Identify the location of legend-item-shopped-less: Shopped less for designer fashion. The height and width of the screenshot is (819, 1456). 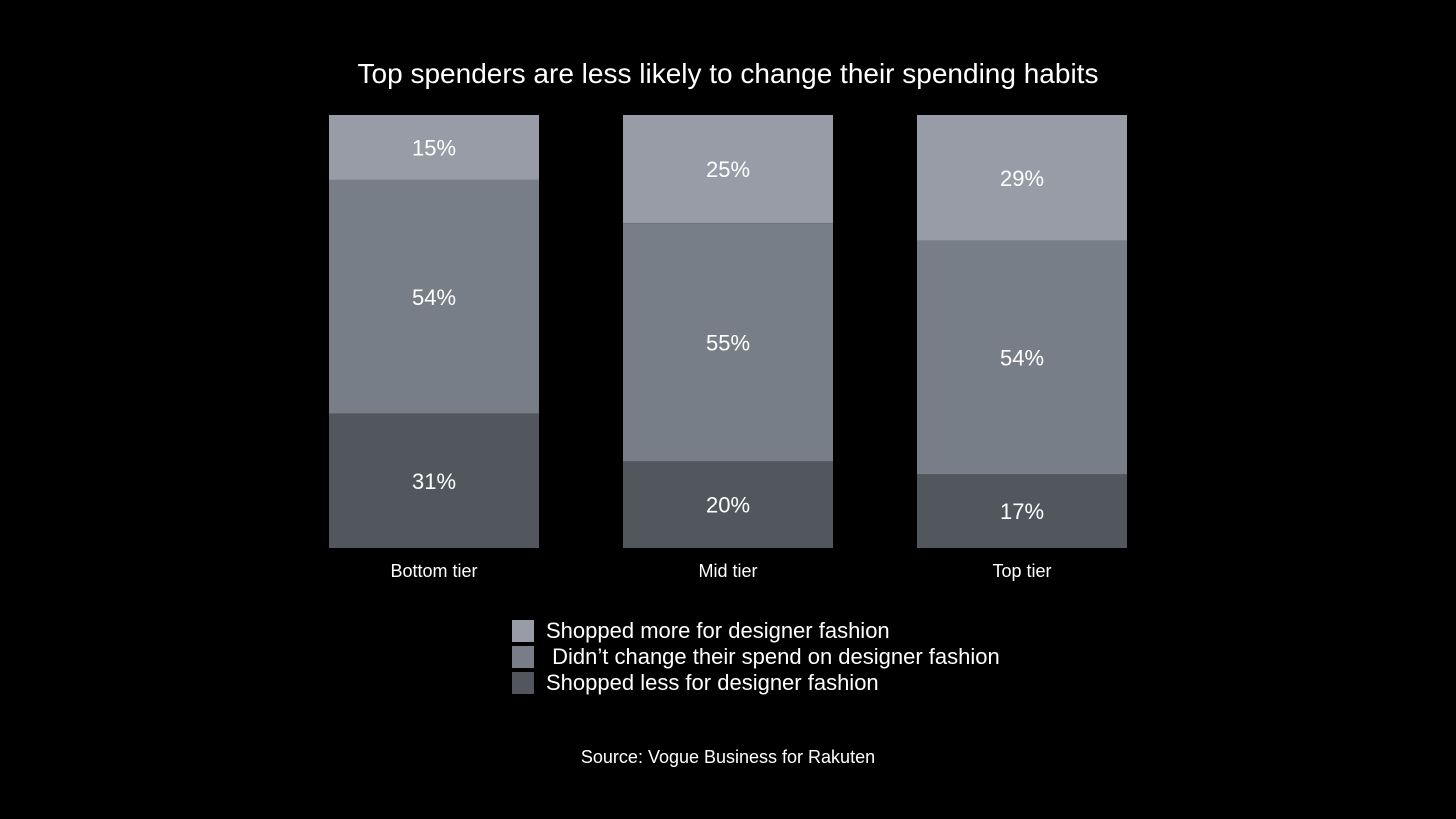
(756, 683).